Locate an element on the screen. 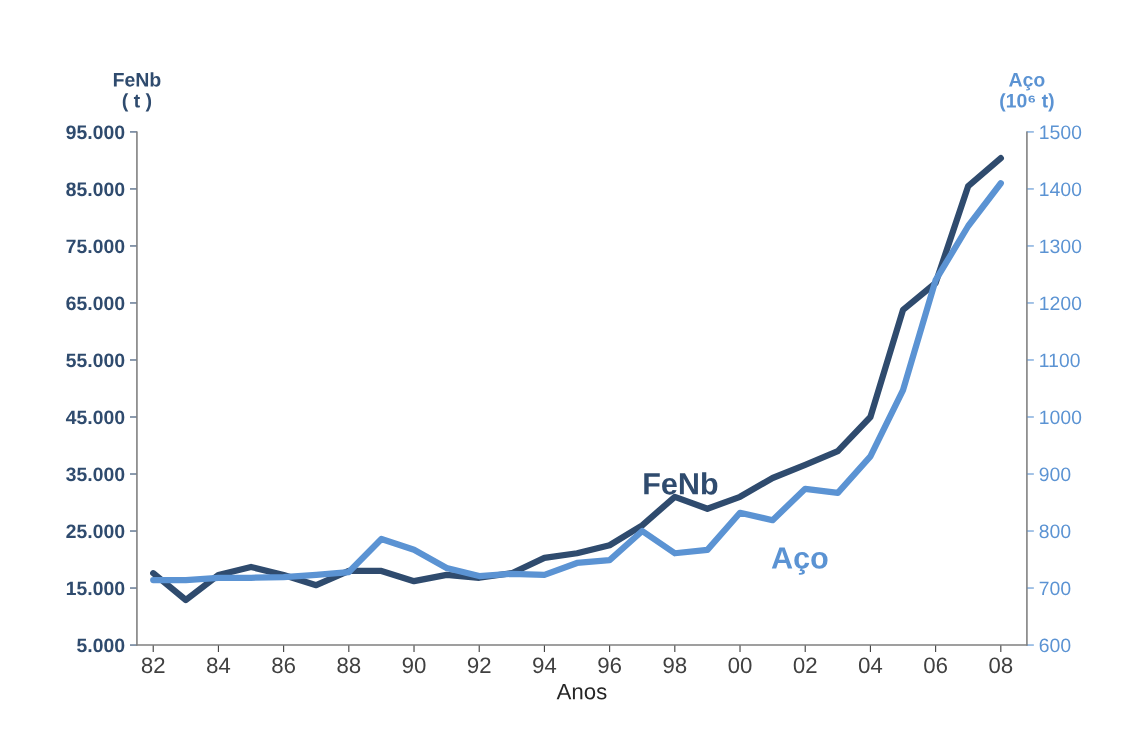  x-tick-label: 02 is located at coordinates (805, 665).